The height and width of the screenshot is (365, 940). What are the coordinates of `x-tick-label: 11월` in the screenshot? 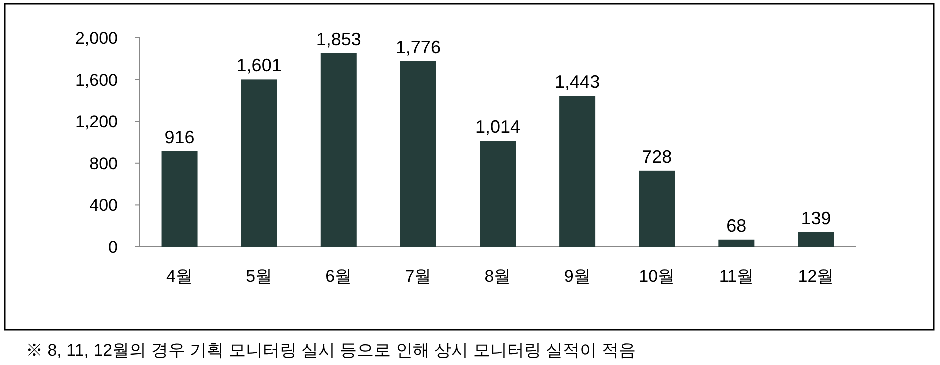 It's located at (736, 276).